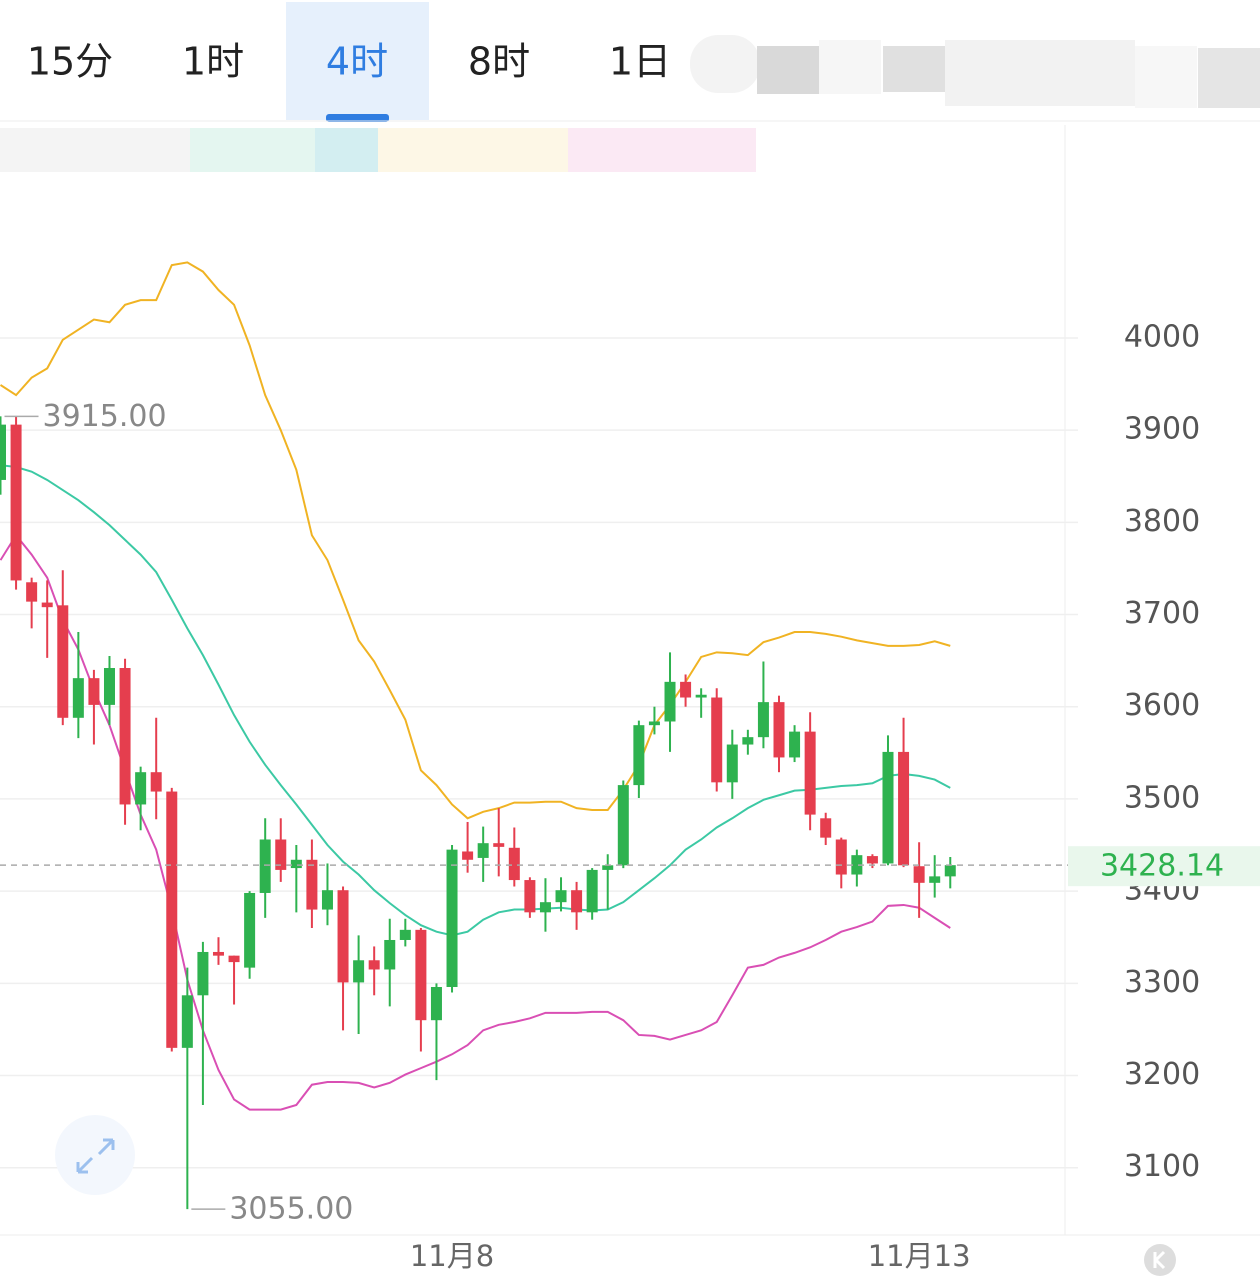 This screenshot has width=1260, height=1277. What do you see at coordinates (1162, 705) in the screenshot?
I see `y-tick-label: 3600` at bounding box center [1162, 705].